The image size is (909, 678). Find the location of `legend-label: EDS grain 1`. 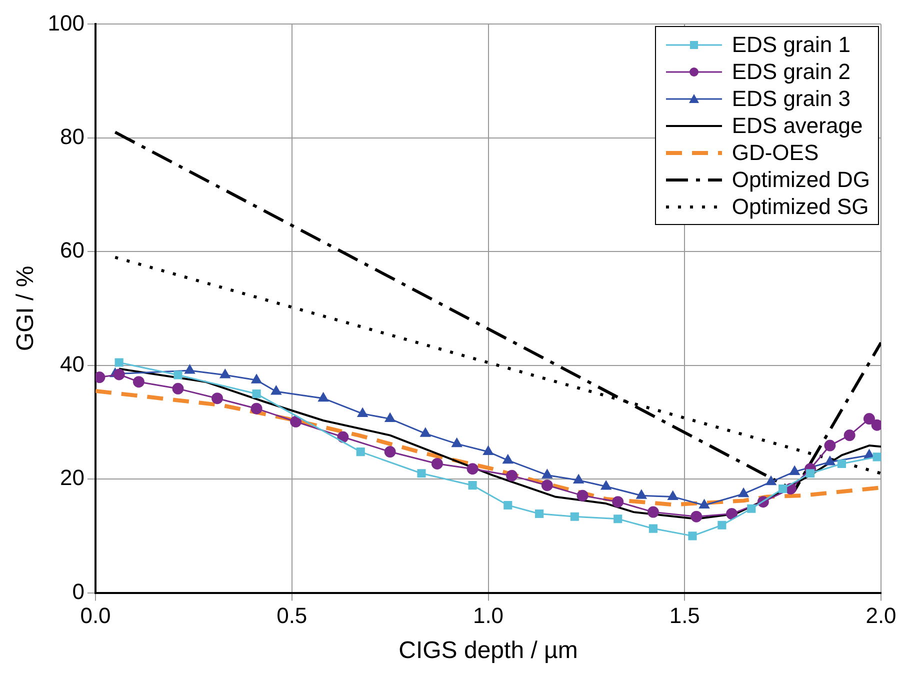

legend-label: EDS grain 1 is located at coordinates (791, 44).